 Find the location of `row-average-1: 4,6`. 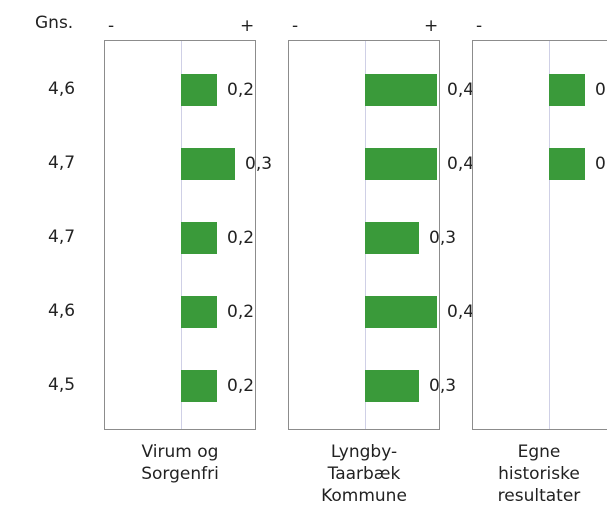

row-average-1: 4,6 is located at coordinates (62, 89).